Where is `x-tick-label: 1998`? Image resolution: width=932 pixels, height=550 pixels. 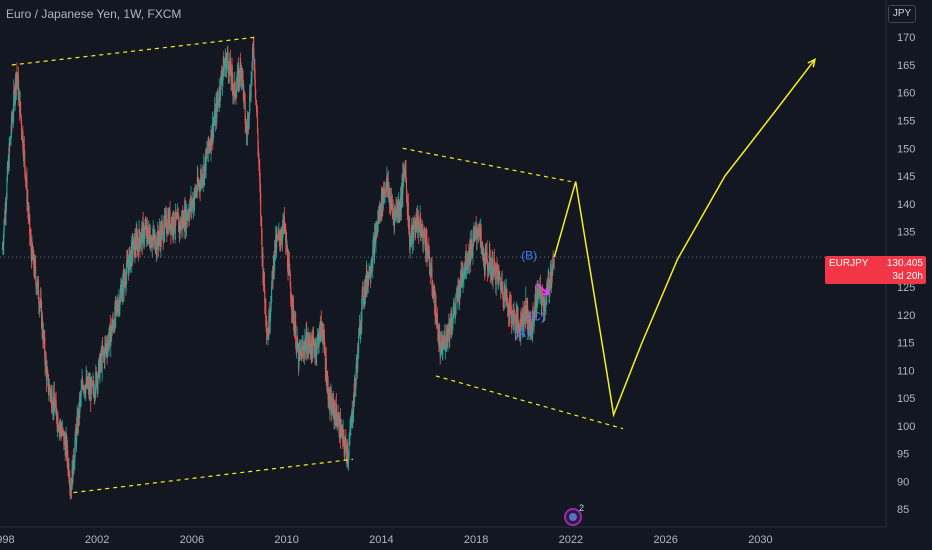 x-tick-label: 1998 is located at coordinates (7, 540).